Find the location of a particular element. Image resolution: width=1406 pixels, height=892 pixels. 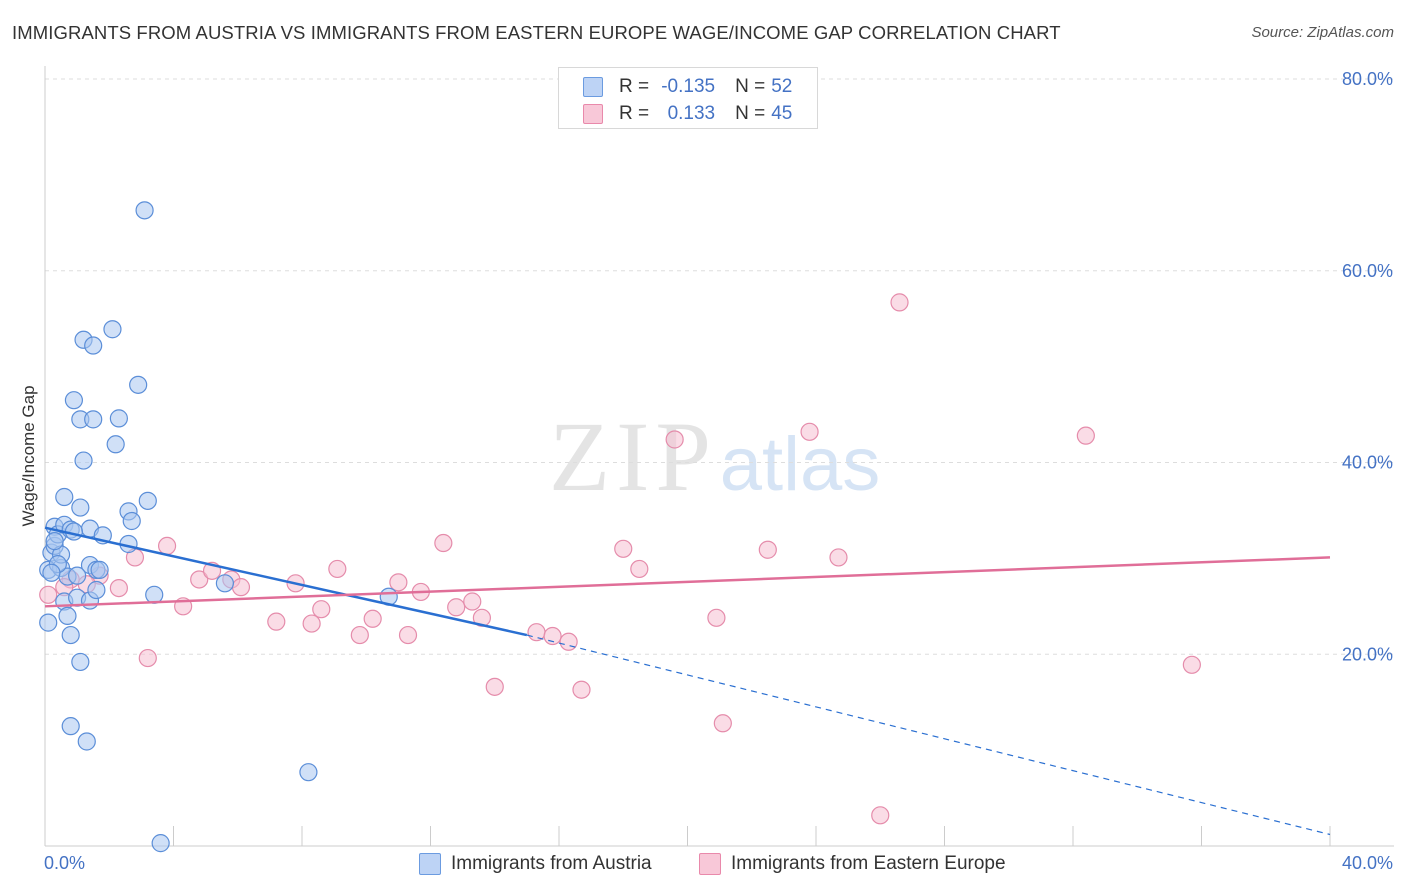

bottom-legend-label-eastern-europe: Immigrants from Eastern Europe is located at coordinates (868, 863).